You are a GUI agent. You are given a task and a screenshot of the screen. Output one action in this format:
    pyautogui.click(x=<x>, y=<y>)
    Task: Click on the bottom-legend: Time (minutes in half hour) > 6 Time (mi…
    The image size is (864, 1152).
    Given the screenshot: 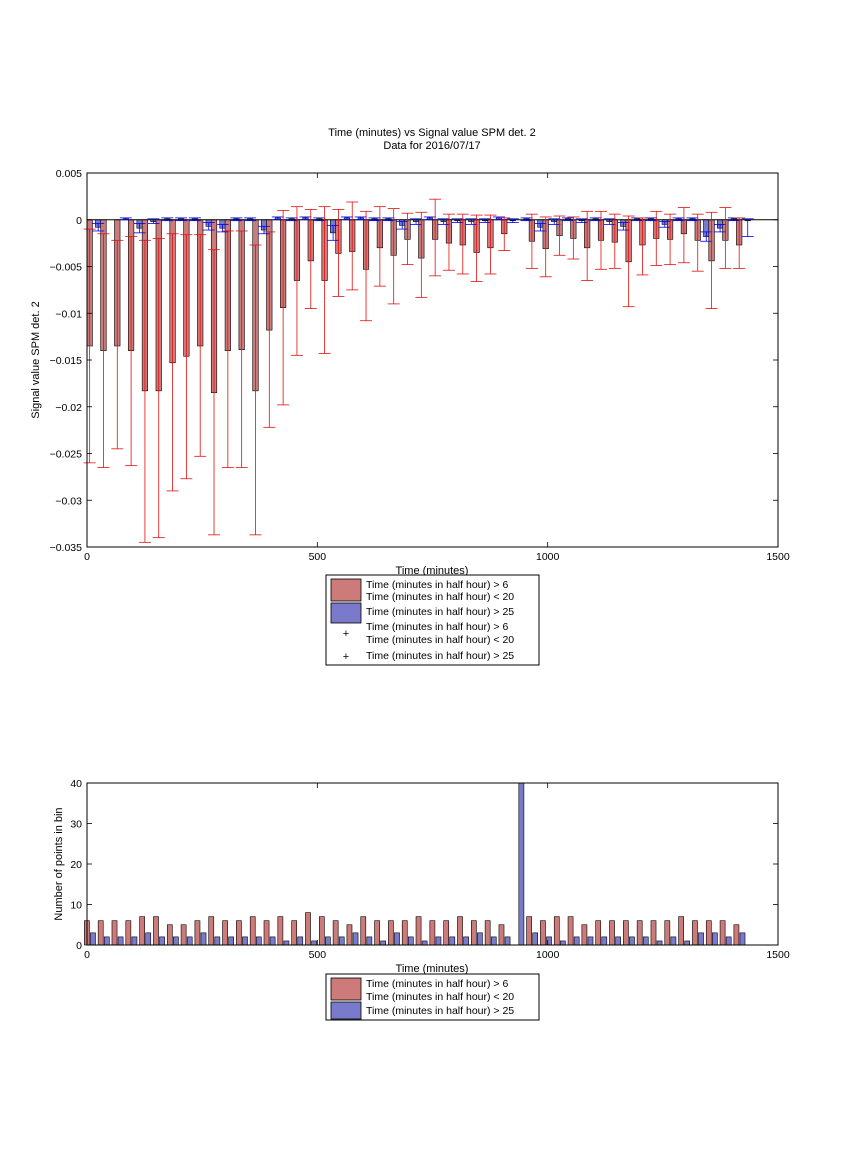 What is the action you would take?
    pyautogui.click(x=432, y=997)
    